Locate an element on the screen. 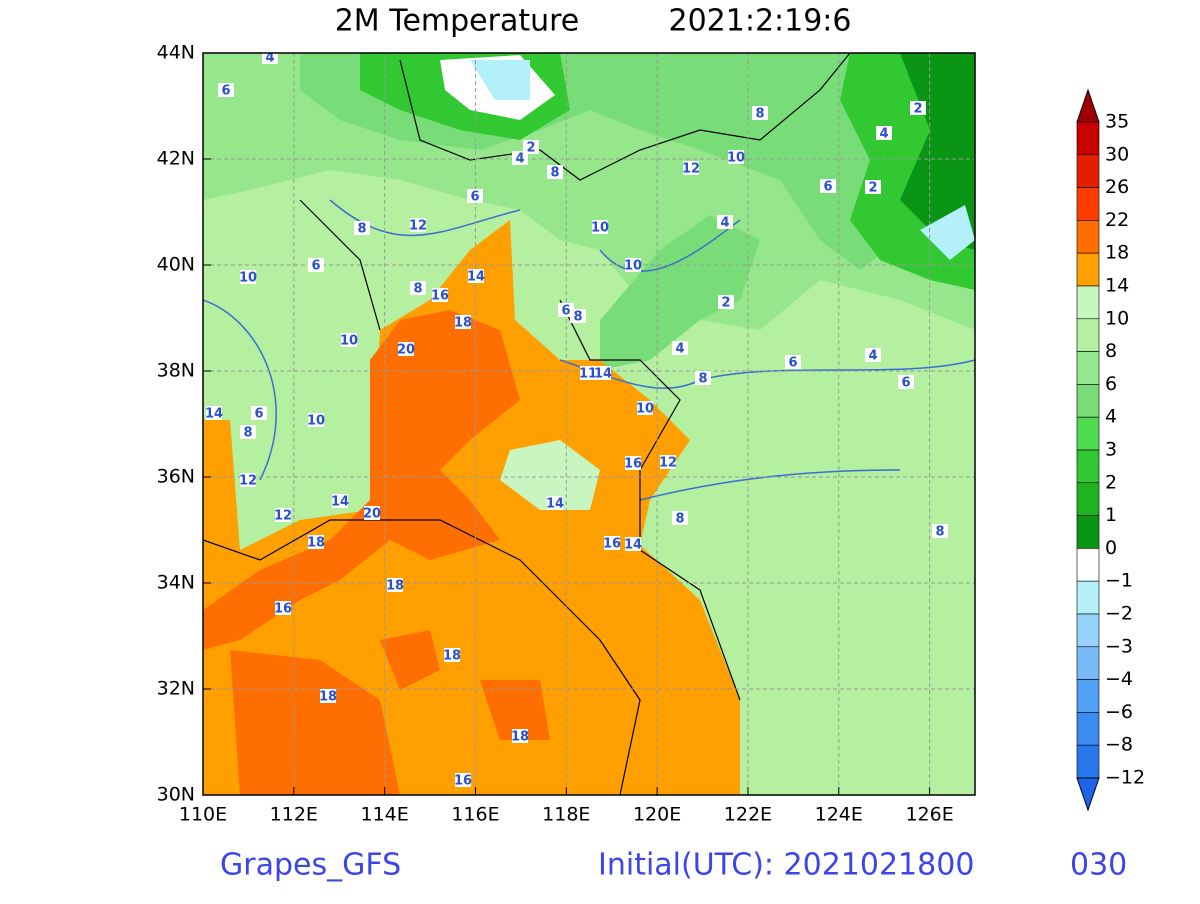  field-minus2 is located at coordinates (500, 80).